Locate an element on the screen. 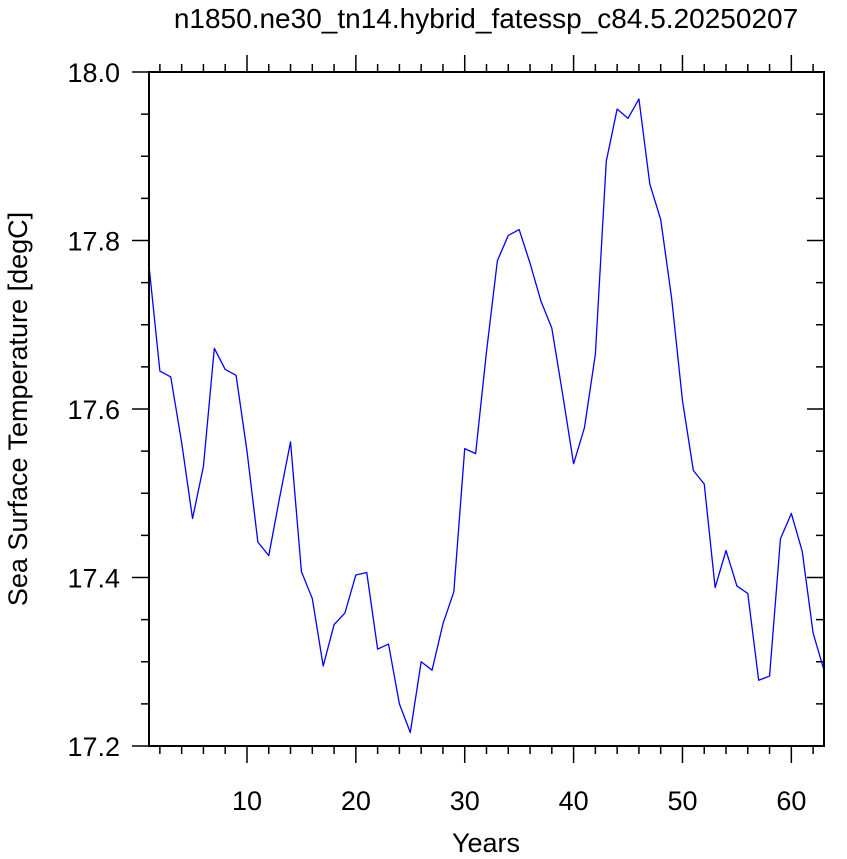 The width and height of the screenshot is (847, 859). x-tick-label: 50 is located at coordinates (682, 801).